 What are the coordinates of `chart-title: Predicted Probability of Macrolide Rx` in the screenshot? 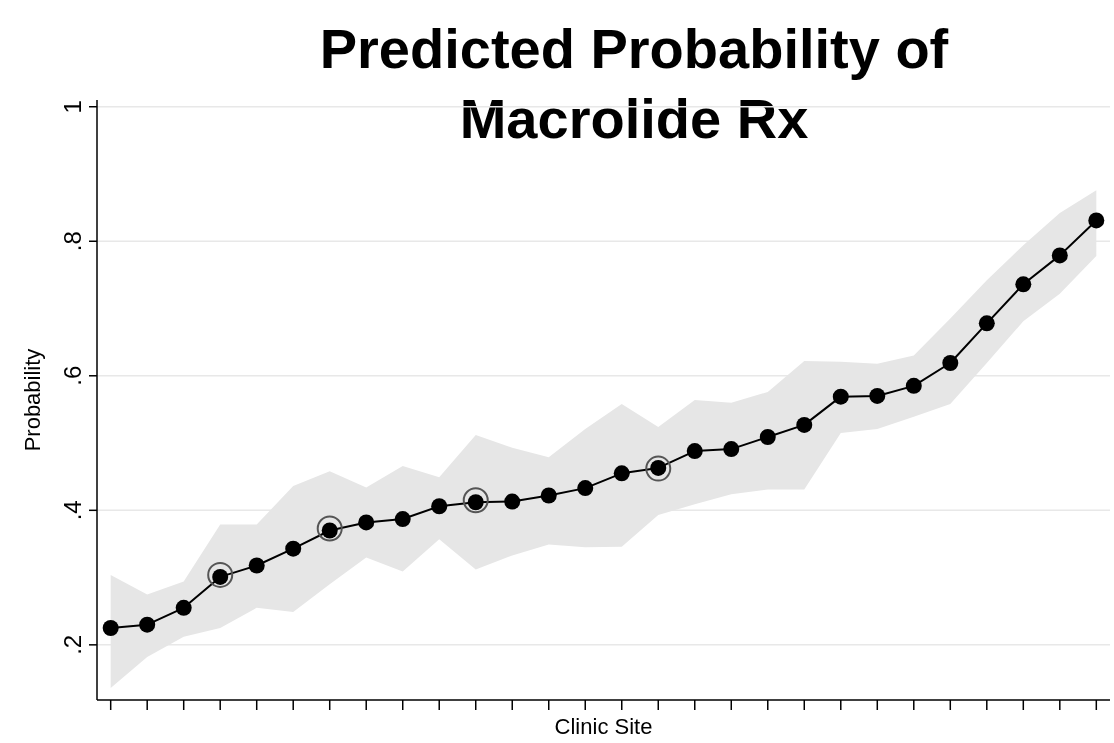 It's located at (634, 83).